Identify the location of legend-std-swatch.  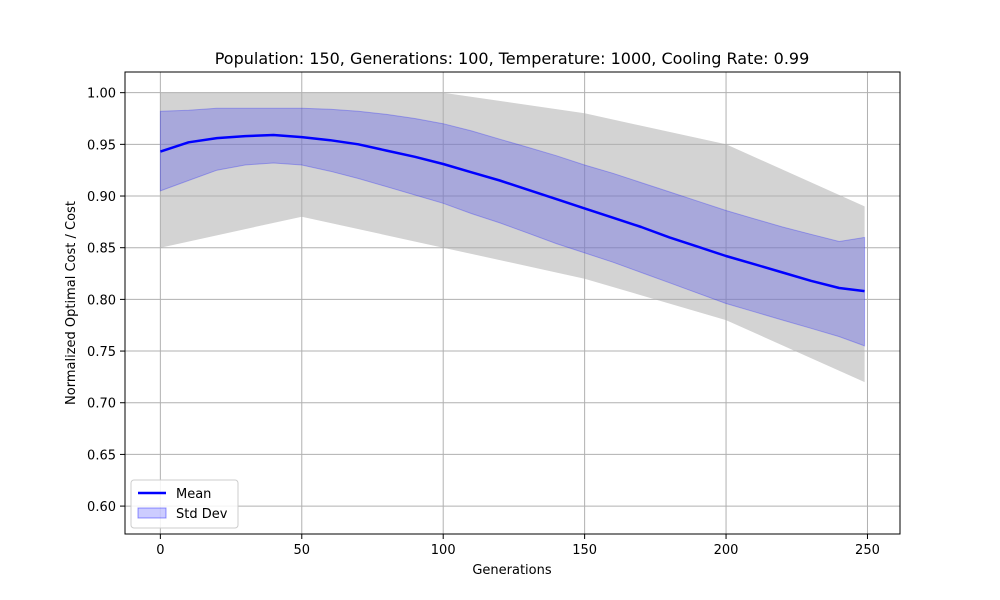
(152, 513).